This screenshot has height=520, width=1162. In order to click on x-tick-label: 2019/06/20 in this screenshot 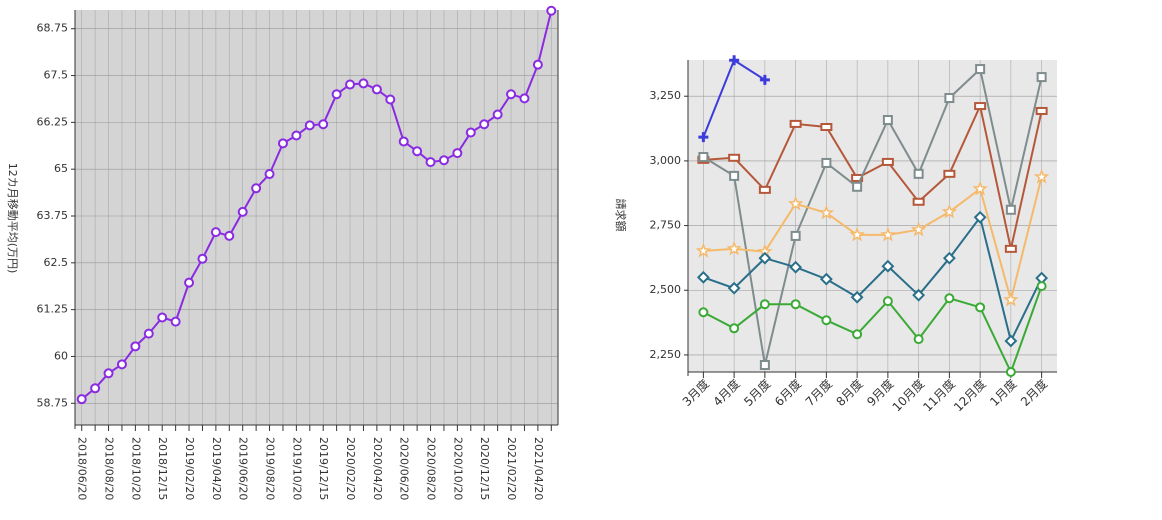, I will do `click(243, 468)`.